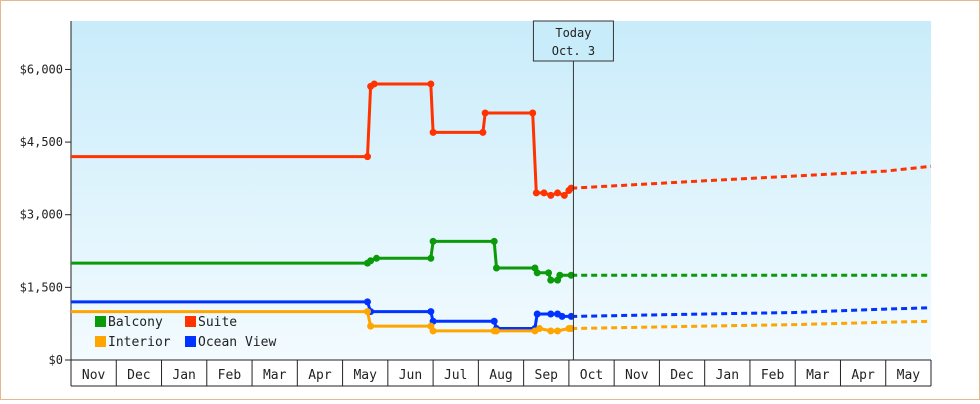  I want to click on today-box, so click(573, 41).